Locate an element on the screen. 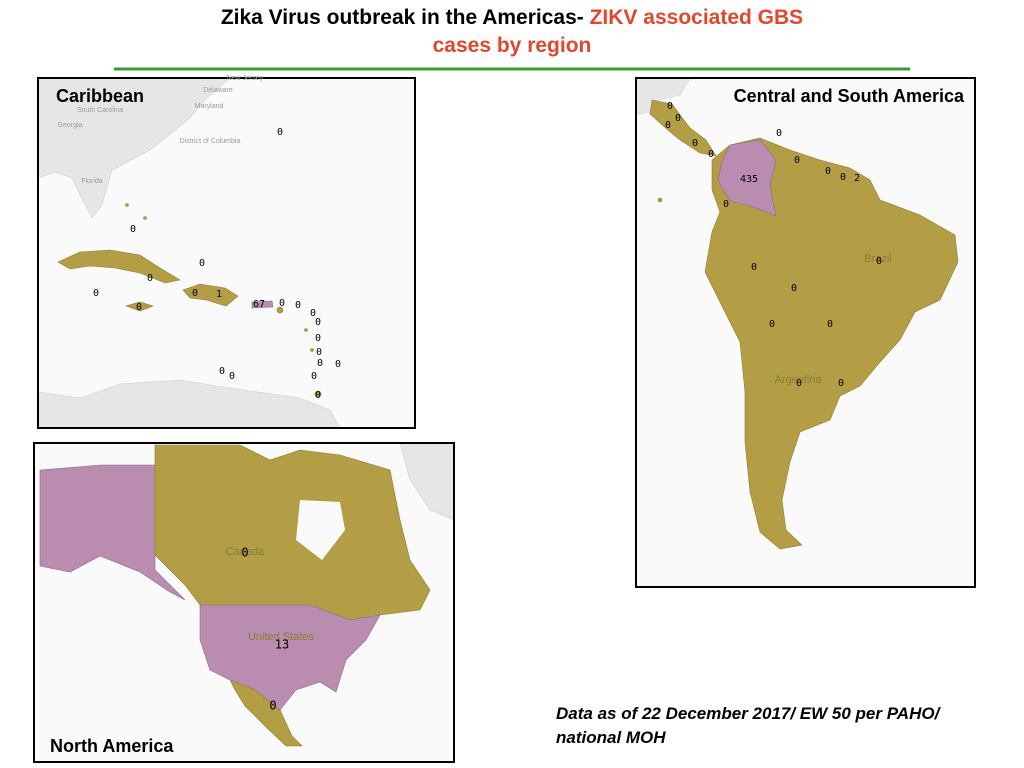 The height and width of the screenshot is (768, 1024). case-count: 1 is located at coordinates (219, 294).